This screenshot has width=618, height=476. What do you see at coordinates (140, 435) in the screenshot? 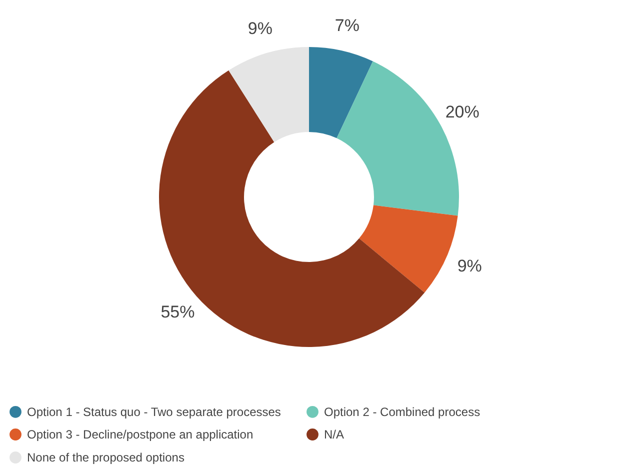
I see `legend-label: Option 3 - Decline/postpone an application` at bounding box center [140, 435].